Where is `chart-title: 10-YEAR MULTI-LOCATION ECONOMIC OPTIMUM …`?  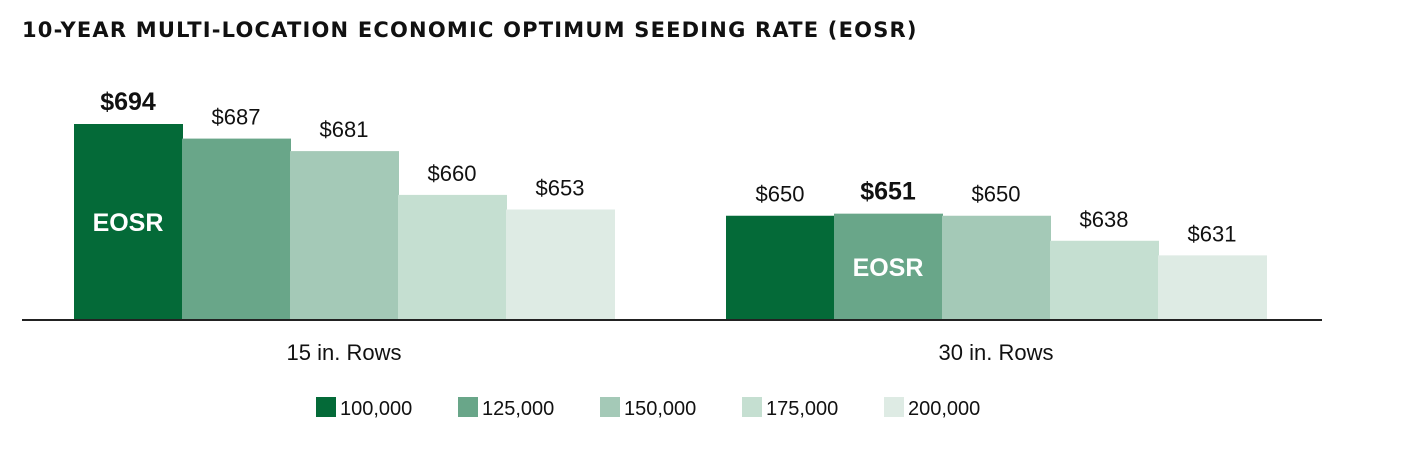
chart-title: 10-YEAR MULTI-LOCATION ECONOMIC OPTIMUM … is located at coordinates (470, 30).